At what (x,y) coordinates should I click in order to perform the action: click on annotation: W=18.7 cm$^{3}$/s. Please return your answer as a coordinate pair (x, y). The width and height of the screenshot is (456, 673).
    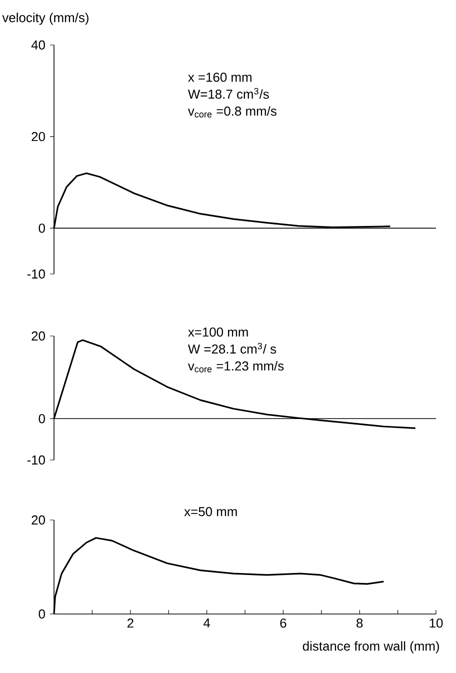
    Looking at the image, I should click on (228, 93).